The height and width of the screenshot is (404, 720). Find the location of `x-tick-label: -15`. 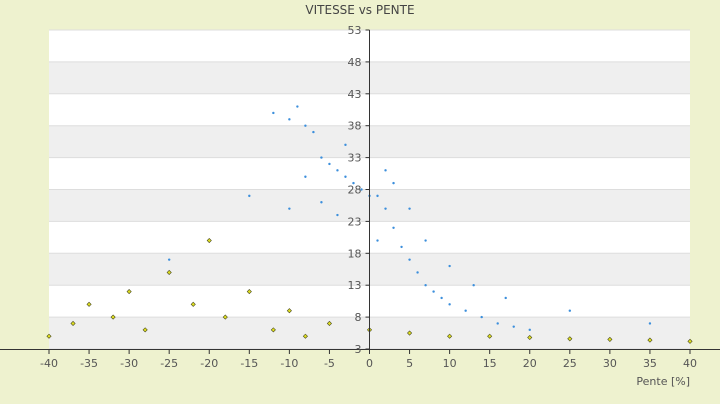

x-tick-label: -15 is located at coordinates (249, 363).